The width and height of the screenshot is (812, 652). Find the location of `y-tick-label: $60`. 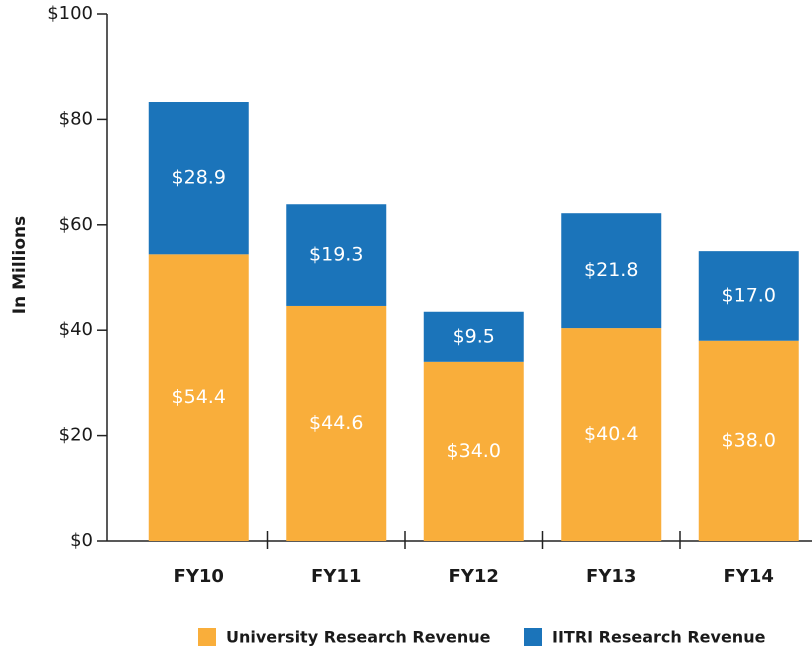

y-tick-label: $60 is located at coordinates (76, 224).